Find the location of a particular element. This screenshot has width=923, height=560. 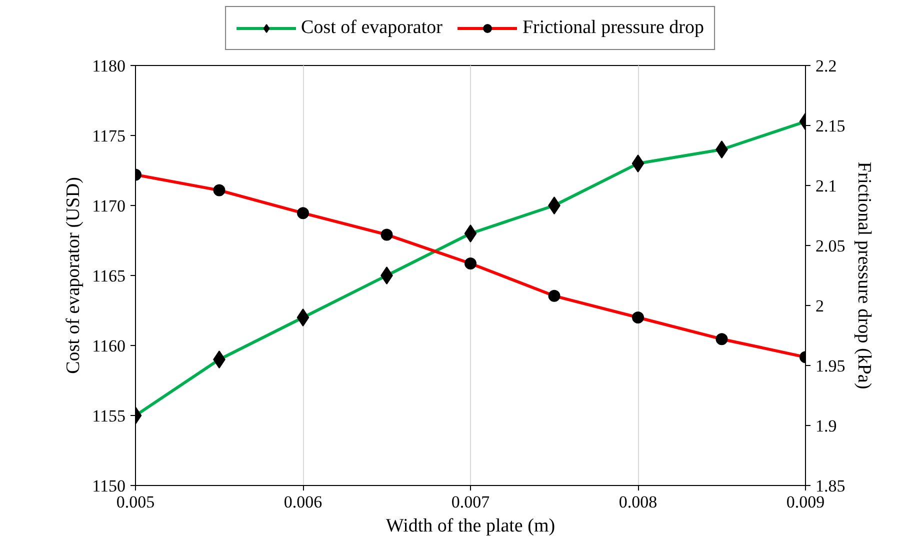

y2-tick-label: 1.95 is located at coordinates (831, 366).